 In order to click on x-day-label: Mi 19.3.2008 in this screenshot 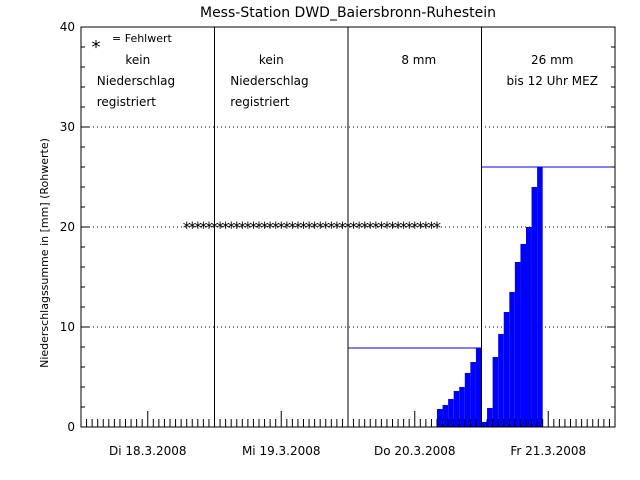, I will do `click(281, 451)`.